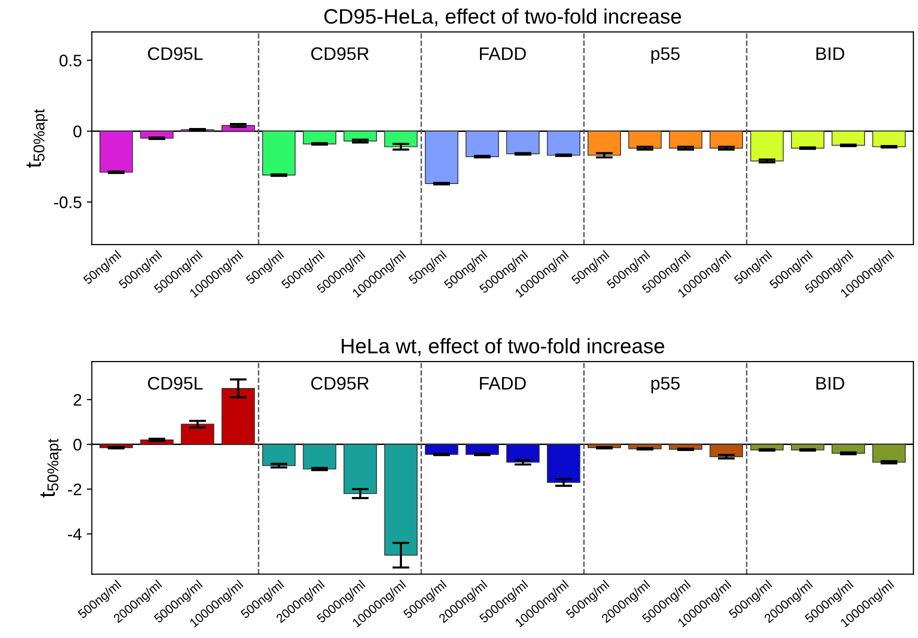 The height and width of the screenshot is (638, 918). I want to click on y-tick-label: -0.5, so click(68, 202).